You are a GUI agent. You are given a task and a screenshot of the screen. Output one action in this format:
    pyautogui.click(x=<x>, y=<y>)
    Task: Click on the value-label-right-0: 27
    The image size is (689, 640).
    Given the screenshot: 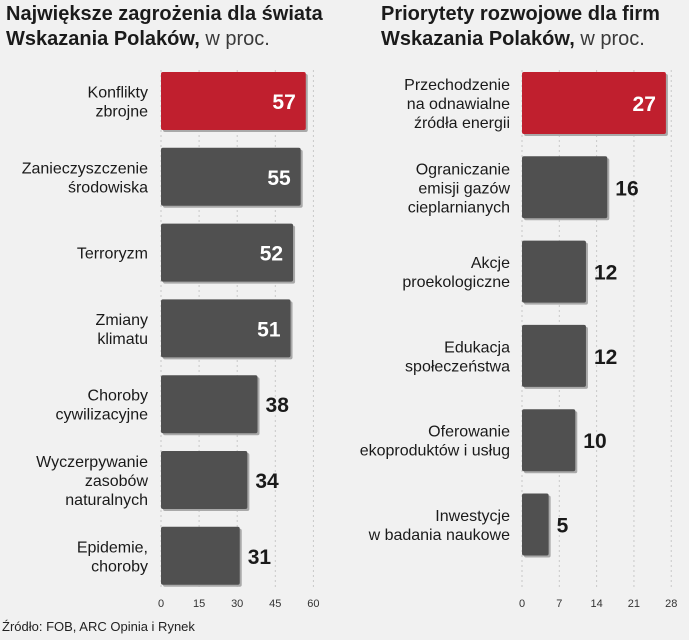 What is the action you would take?
    pyautogui.click(x=644, y=104)
    